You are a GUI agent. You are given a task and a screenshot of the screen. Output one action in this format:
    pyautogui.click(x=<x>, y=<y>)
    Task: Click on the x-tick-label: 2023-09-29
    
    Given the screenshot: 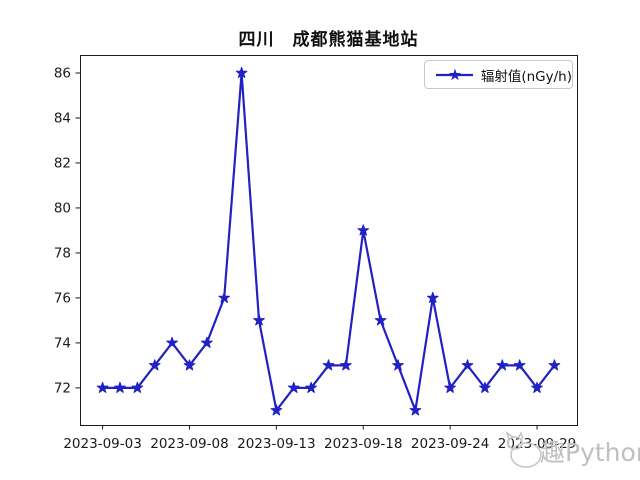 What is the action you would take?
    pyautogui.click(x=537, y=444)
    